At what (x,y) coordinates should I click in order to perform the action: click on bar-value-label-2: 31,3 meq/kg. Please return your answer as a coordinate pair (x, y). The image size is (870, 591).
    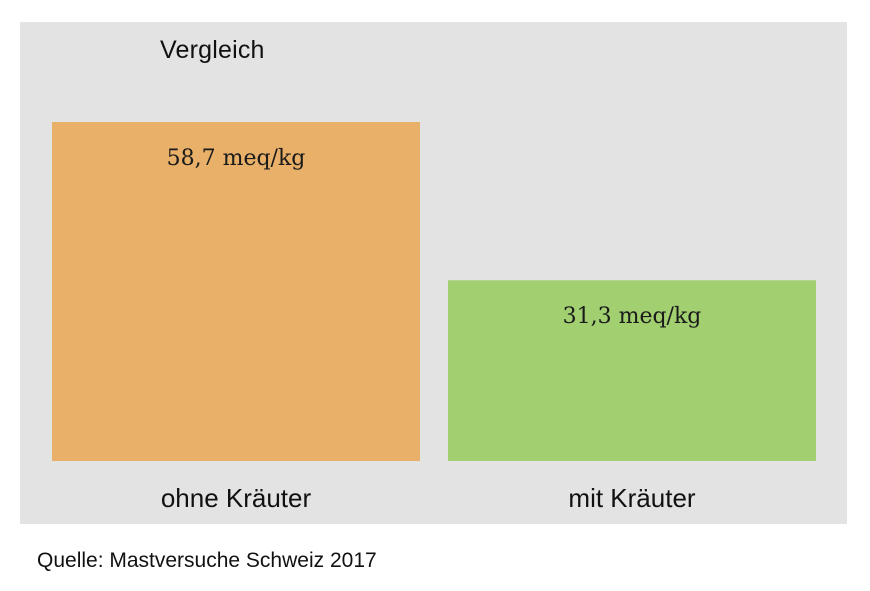
    Looking at the image, I should click on (632, 316).